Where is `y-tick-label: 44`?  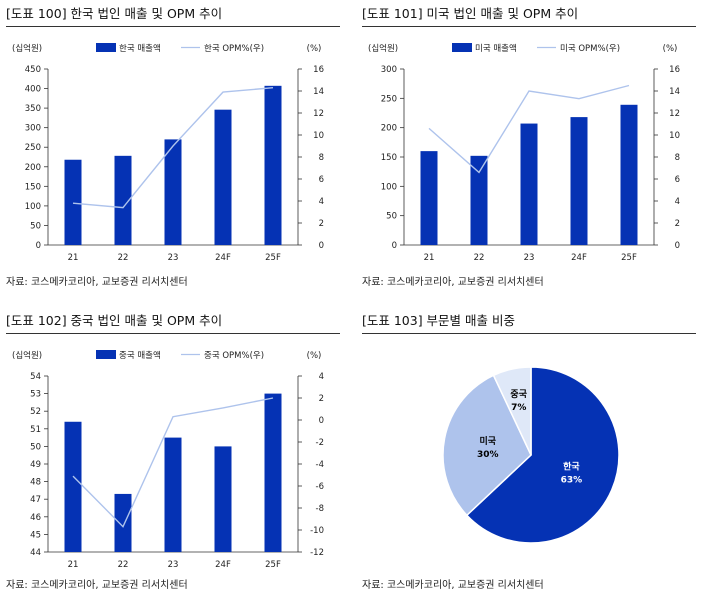 y-tick-label: 44 is located at coordinates (35, 553).